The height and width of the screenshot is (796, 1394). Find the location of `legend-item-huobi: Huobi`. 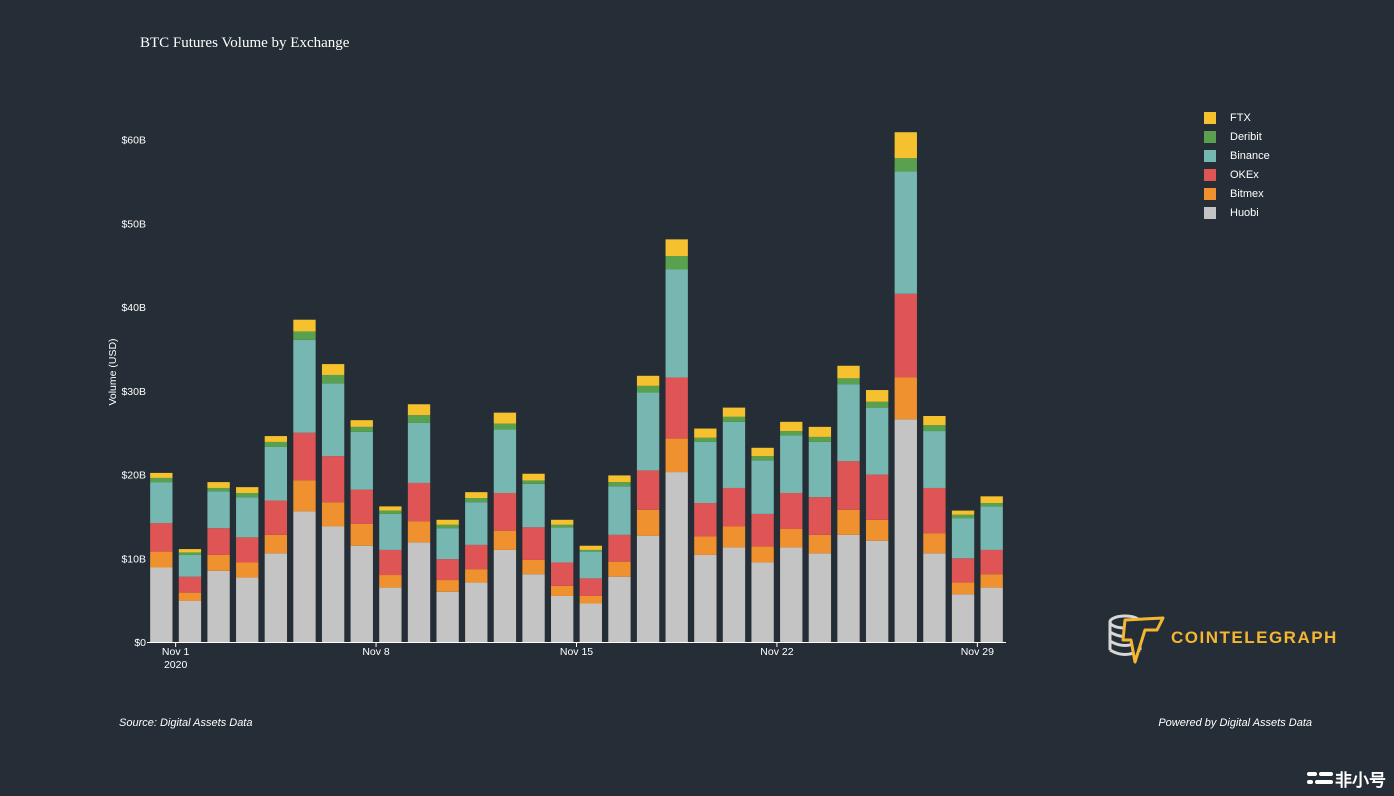

legend-item-huobi: Huobi is located at coordinates (1237, 212).